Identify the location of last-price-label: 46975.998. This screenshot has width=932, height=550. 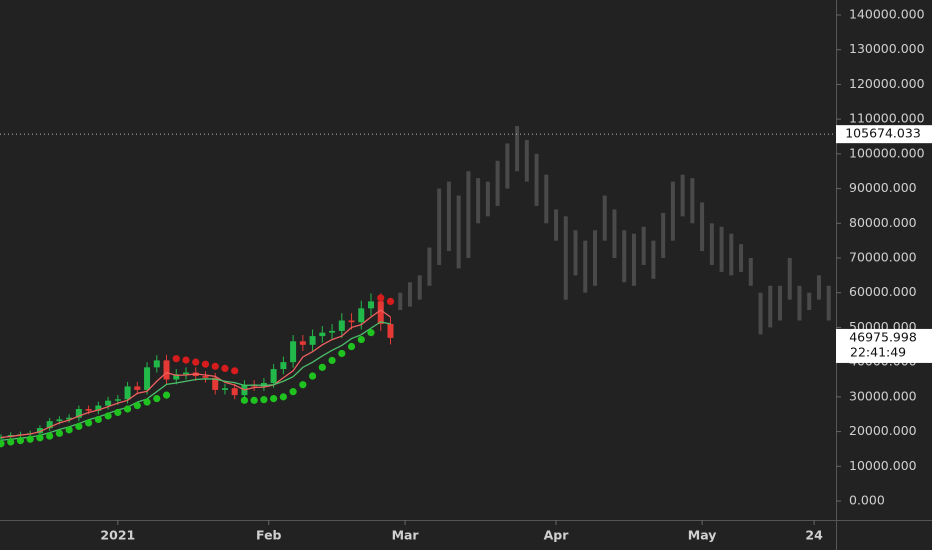
(883, 336).